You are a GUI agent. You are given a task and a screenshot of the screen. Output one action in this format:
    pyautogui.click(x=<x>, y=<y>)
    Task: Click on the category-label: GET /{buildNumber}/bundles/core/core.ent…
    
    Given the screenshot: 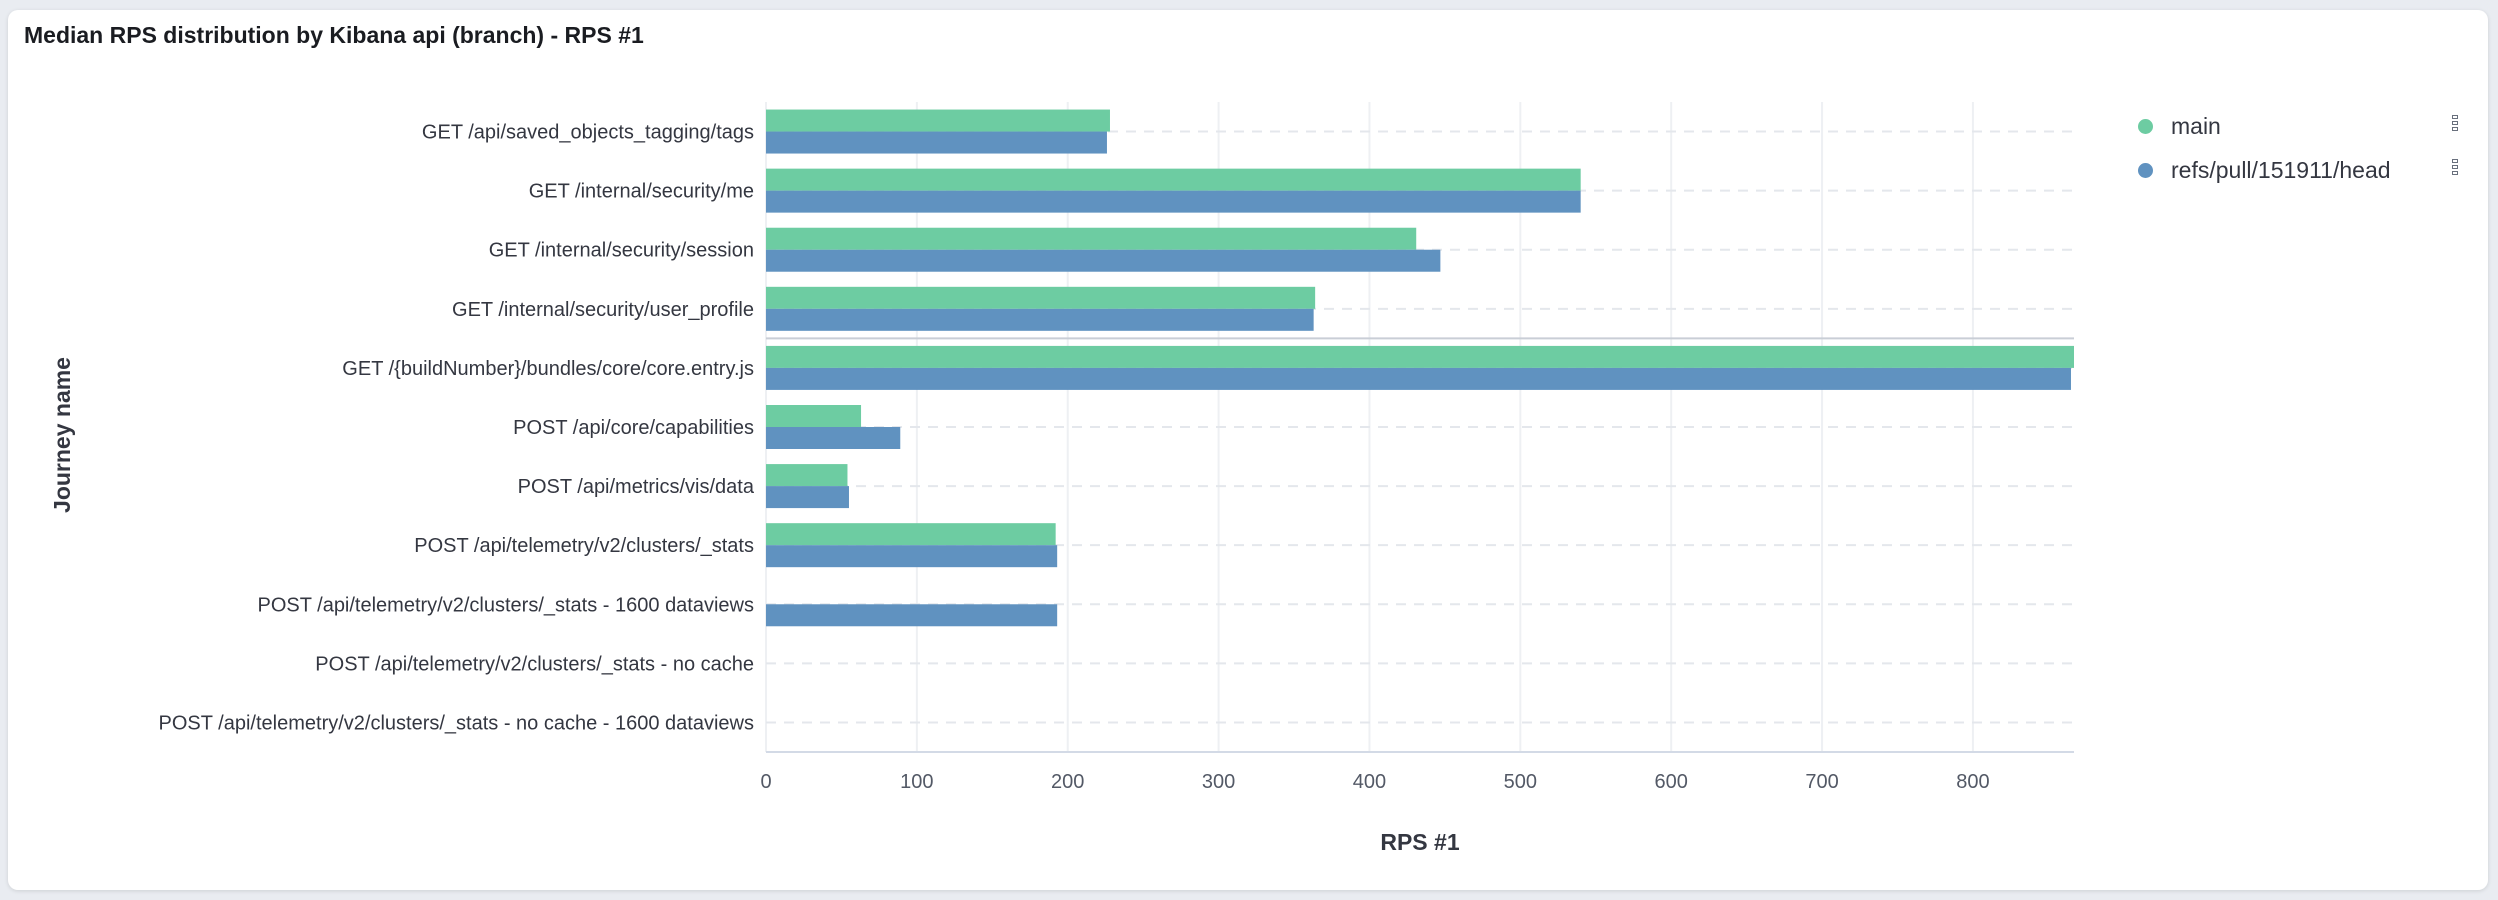 What is the action you would take?
    pyautogui.click(x=548, y=369)
    